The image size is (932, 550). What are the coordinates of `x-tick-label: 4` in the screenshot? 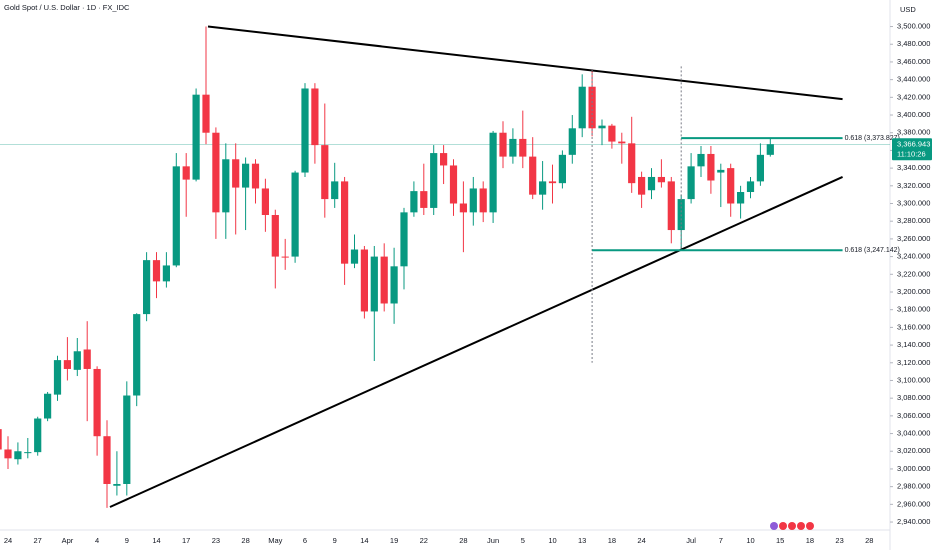 It's located at (97, 540).